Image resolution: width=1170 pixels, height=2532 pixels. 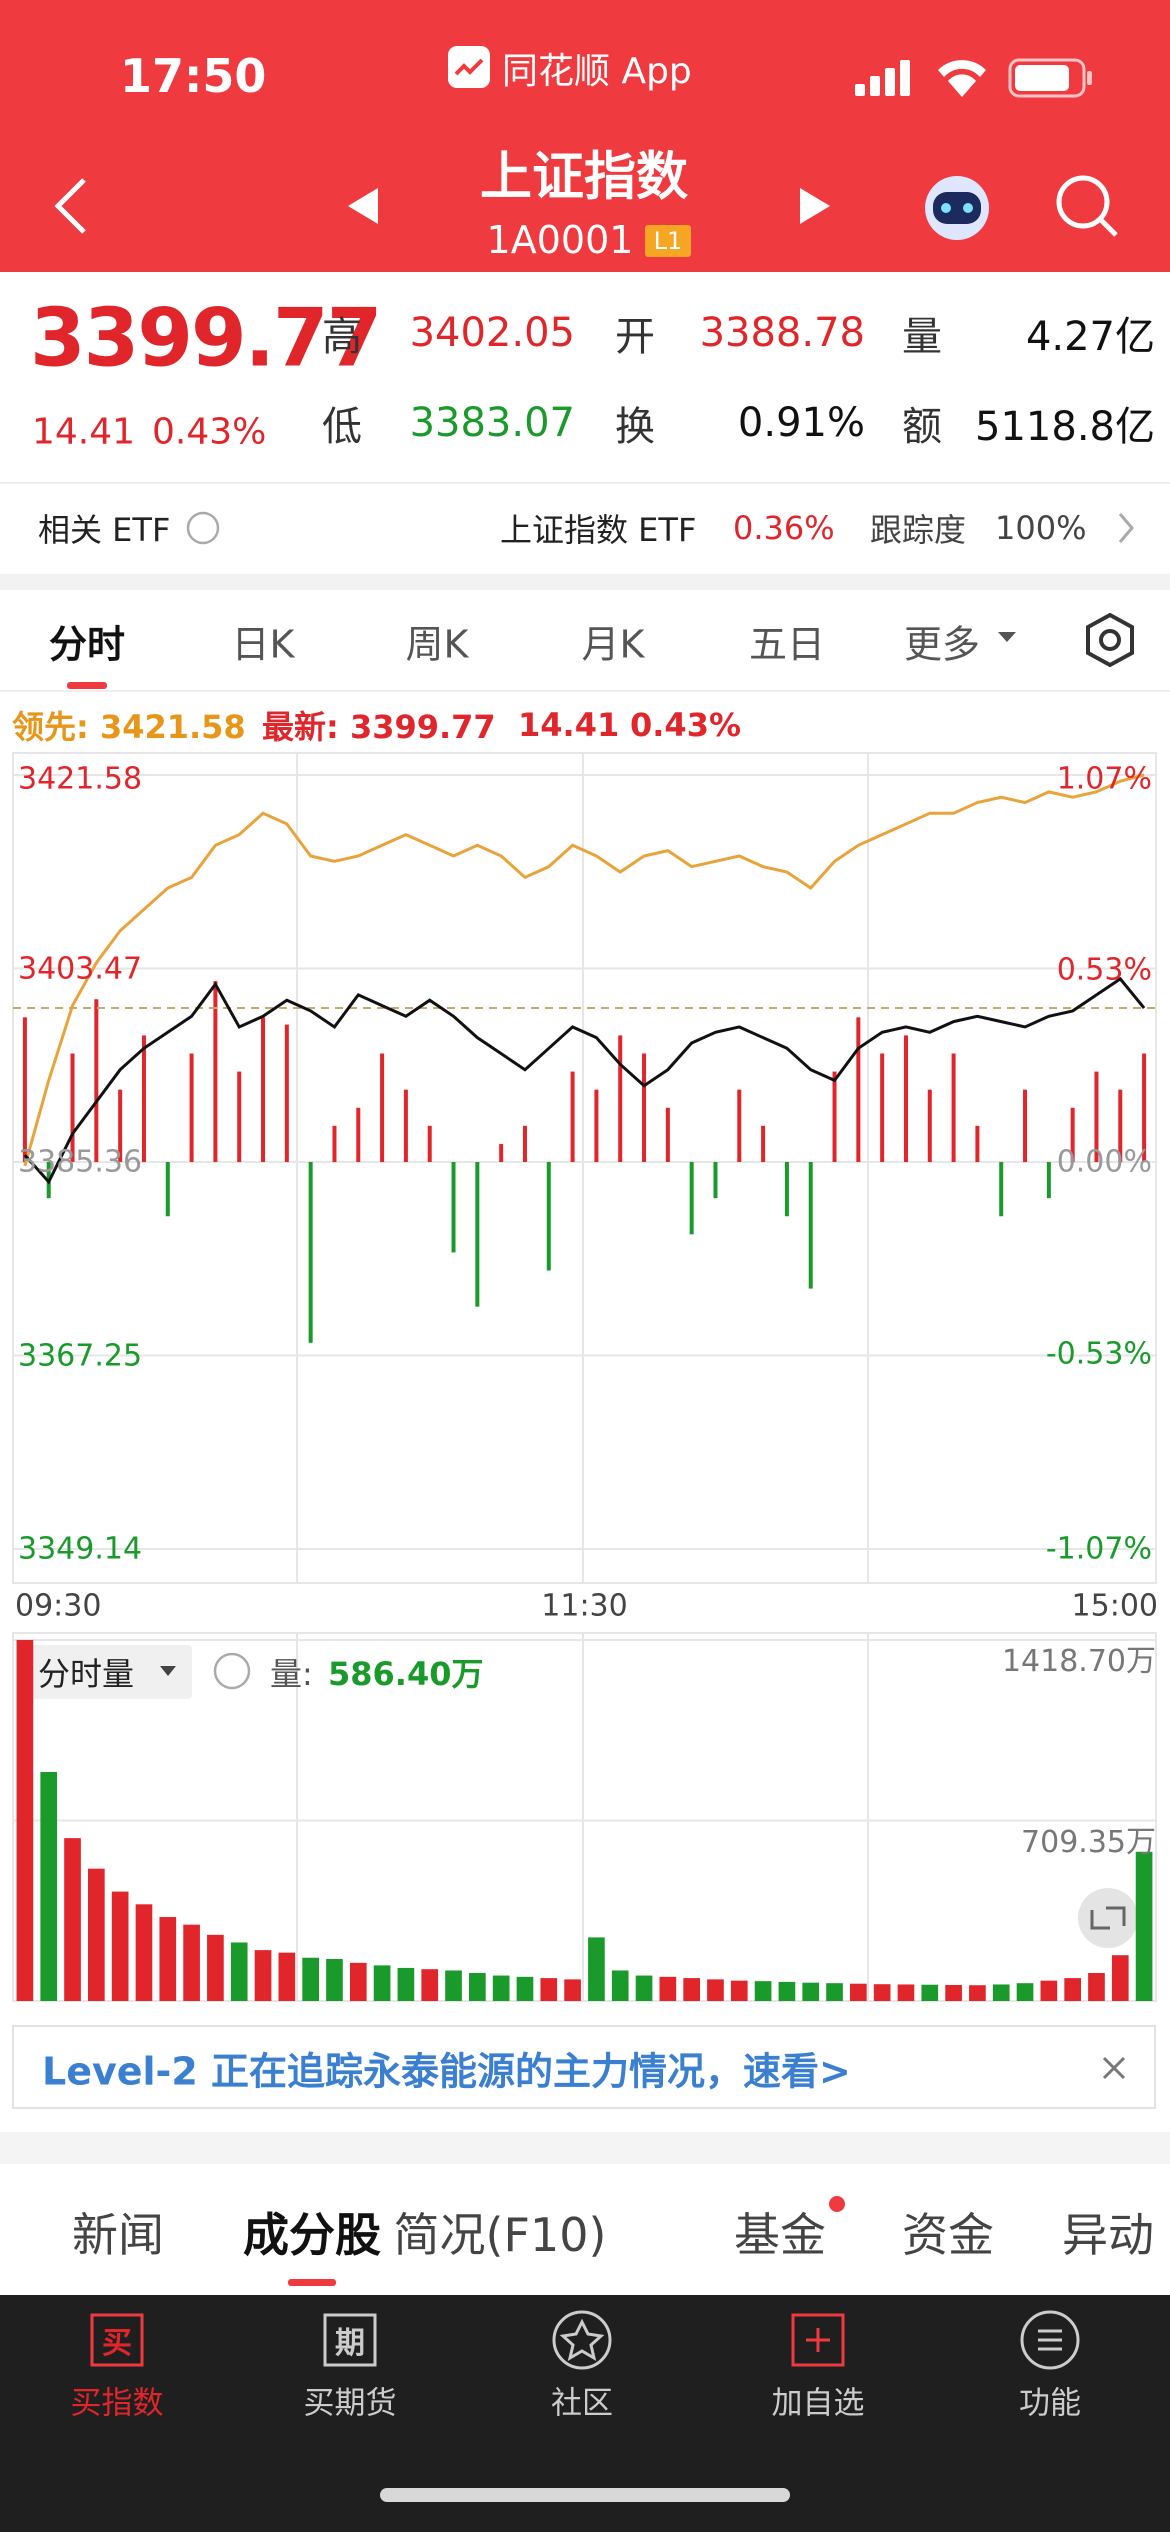 What do you see at coordinates (206, 338) in the screenshot?
I see `price: 3399.77` at bounding box center [206, 338].